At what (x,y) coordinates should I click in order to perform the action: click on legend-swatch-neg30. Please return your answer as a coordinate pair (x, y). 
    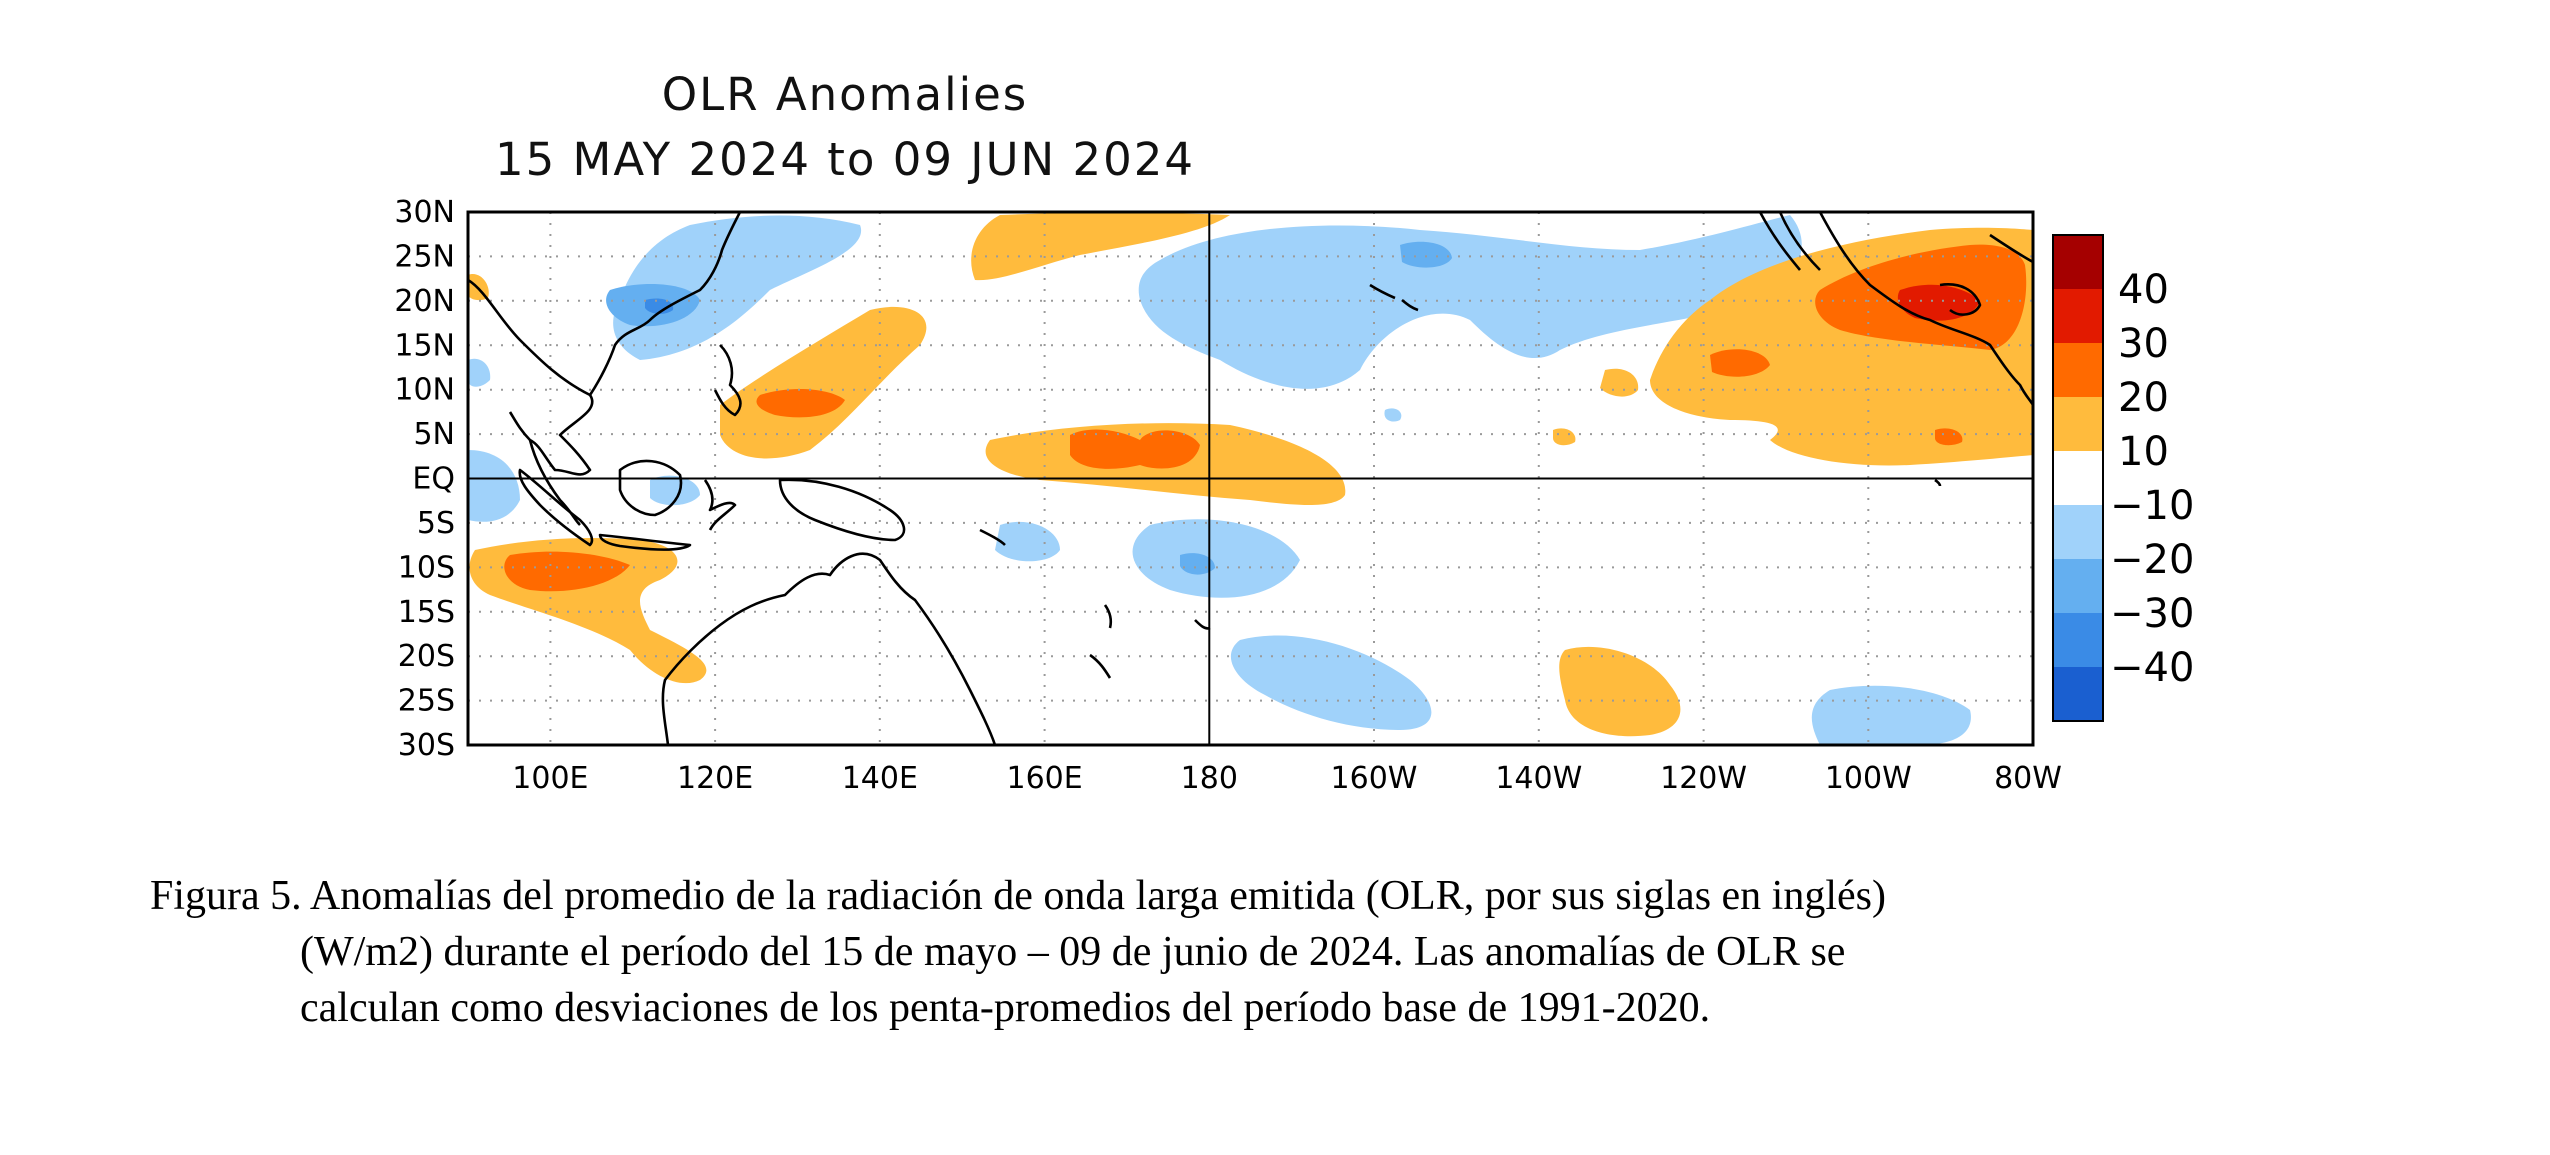
    Looking at the image, I should click on (2078, 640).